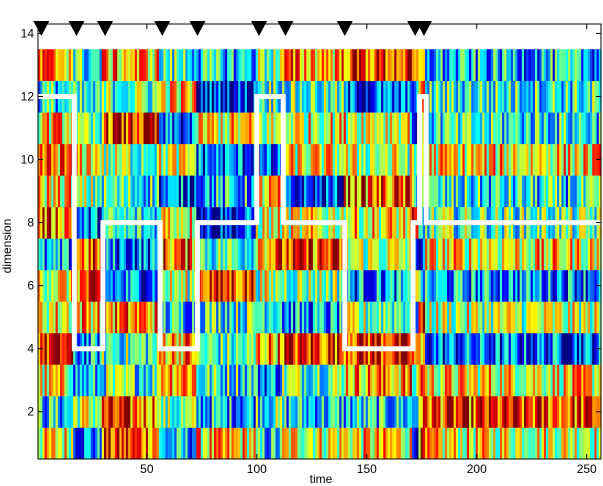 The image size is (603, 486). I want to click on change-point-marker, so click(344, 28).